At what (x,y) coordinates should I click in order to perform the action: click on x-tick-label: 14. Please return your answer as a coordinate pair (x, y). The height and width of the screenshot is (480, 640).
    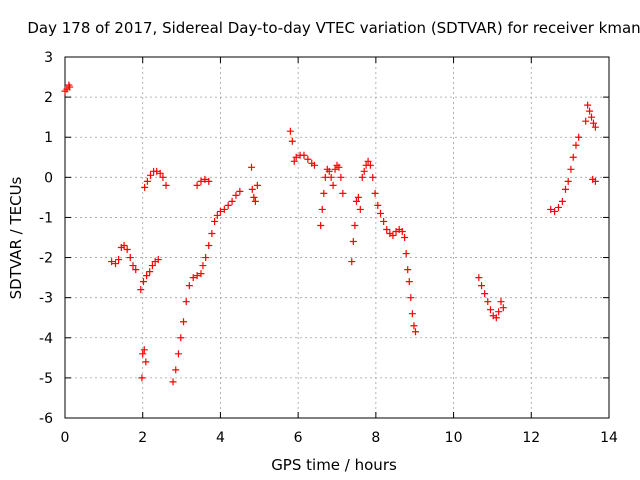
    Looking at the image, I should click on (609, 438).